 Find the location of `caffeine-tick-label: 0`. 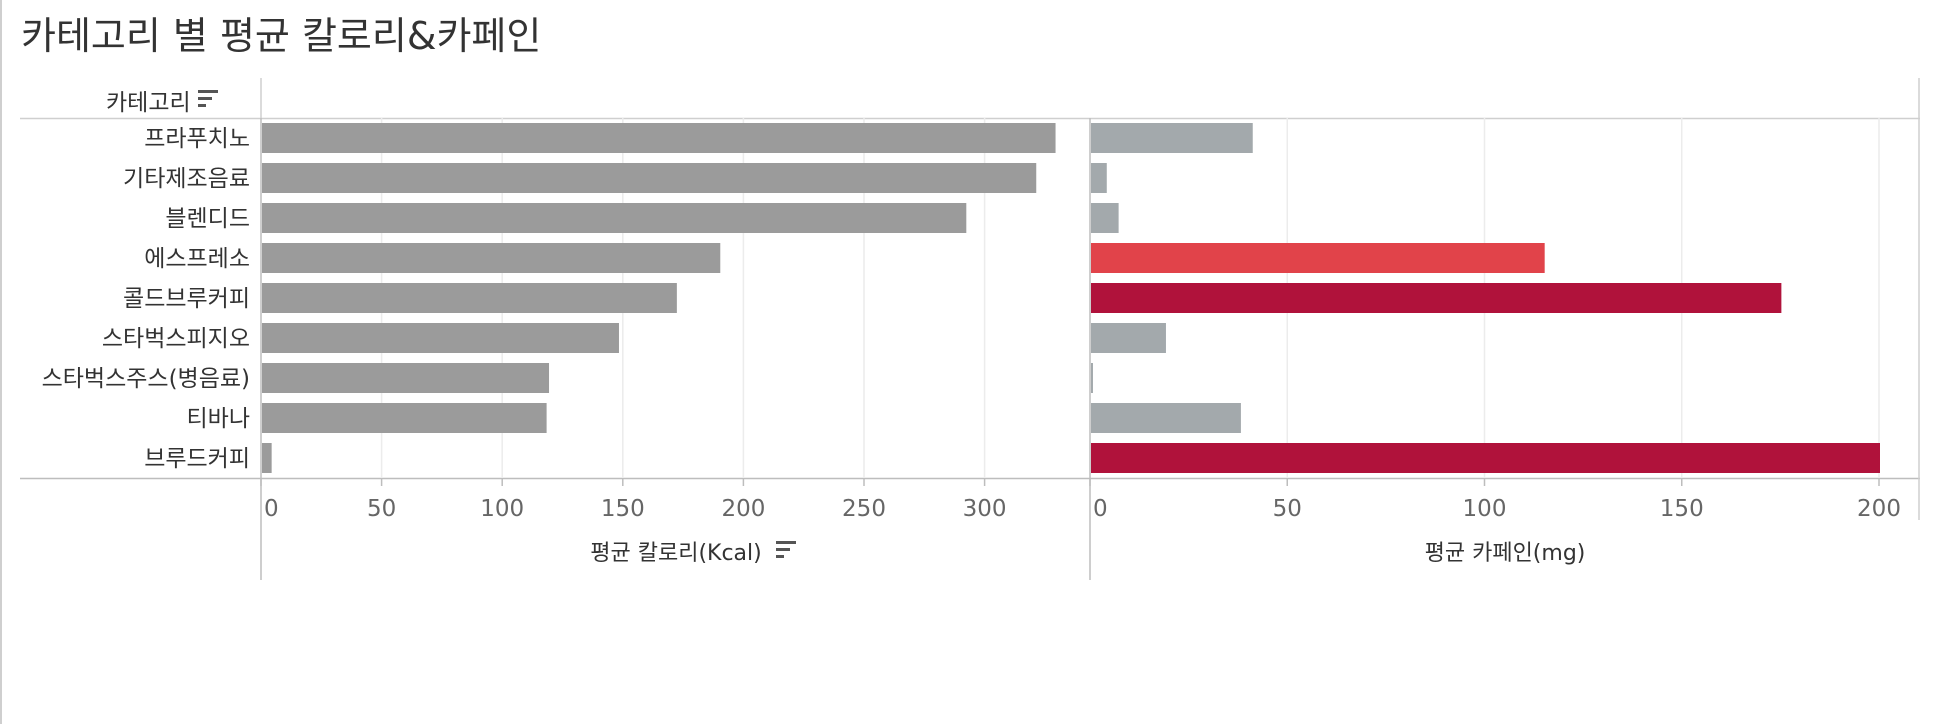

caffeine-tick-label: 0 is located at coordinates (1100, 509).